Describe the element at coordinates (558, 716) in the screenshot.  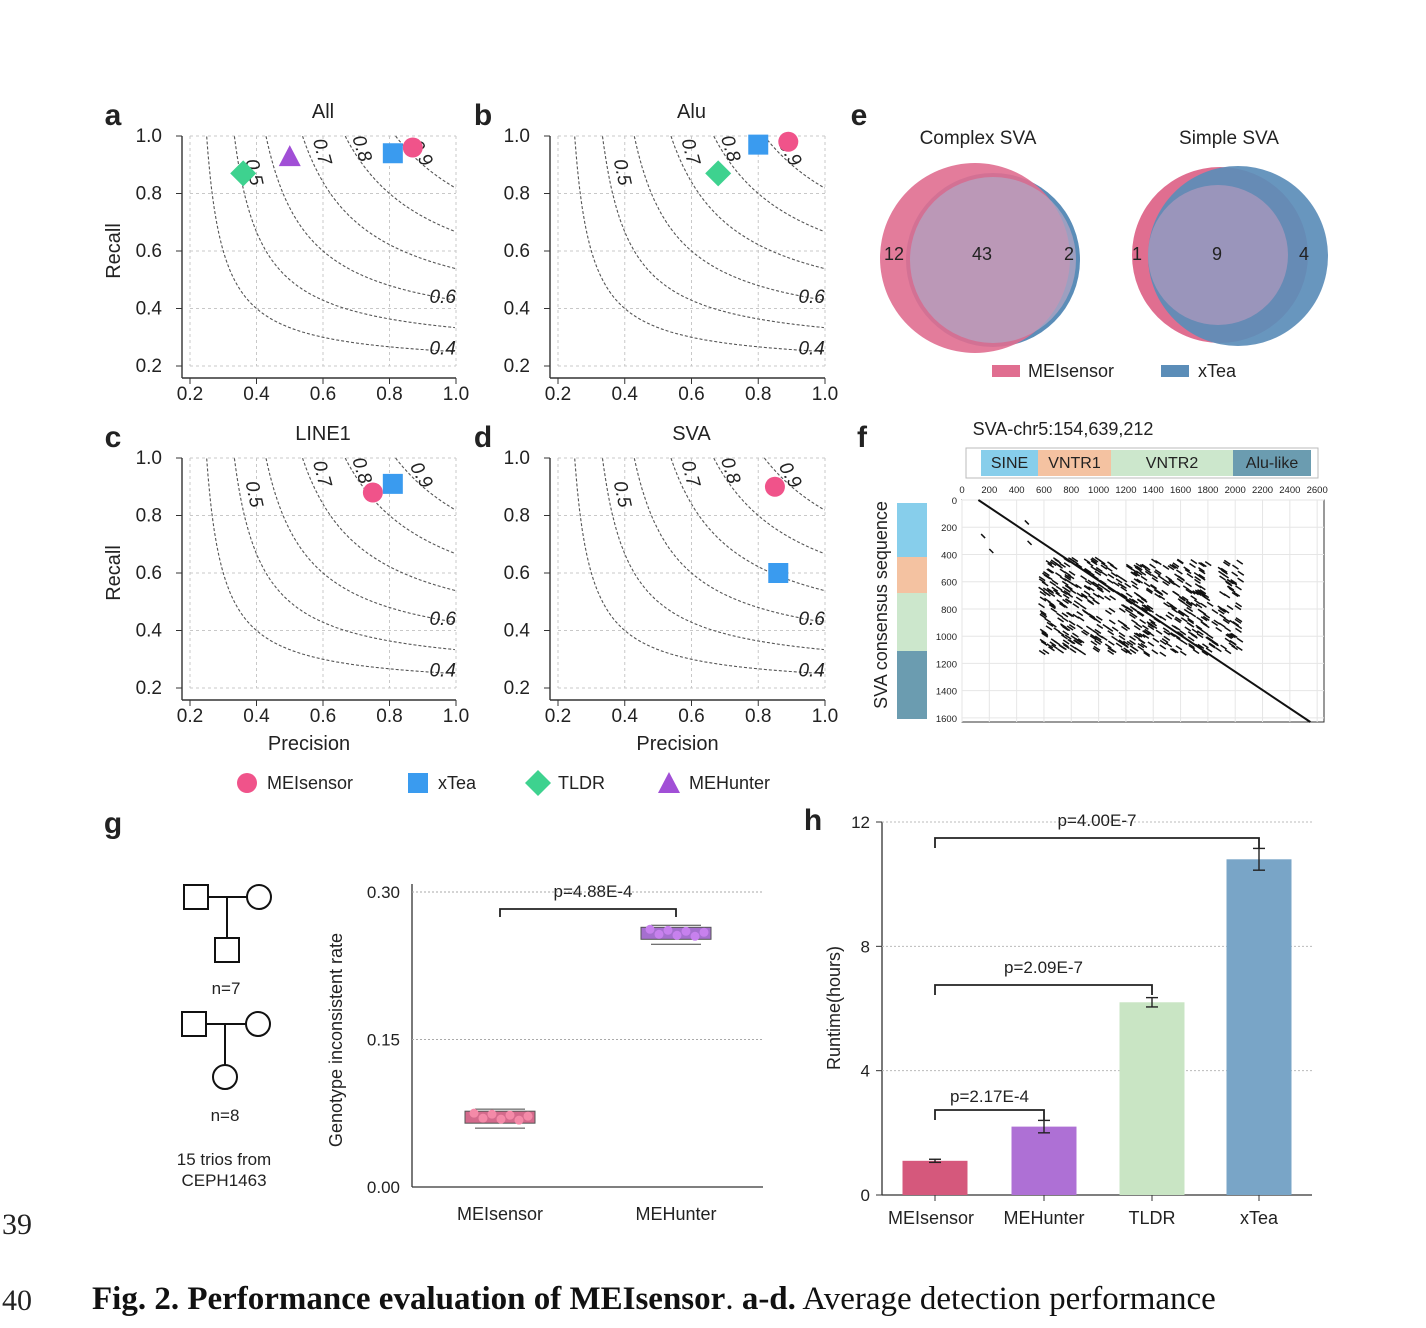
I see `x-tick-label: 0.2` at that location.